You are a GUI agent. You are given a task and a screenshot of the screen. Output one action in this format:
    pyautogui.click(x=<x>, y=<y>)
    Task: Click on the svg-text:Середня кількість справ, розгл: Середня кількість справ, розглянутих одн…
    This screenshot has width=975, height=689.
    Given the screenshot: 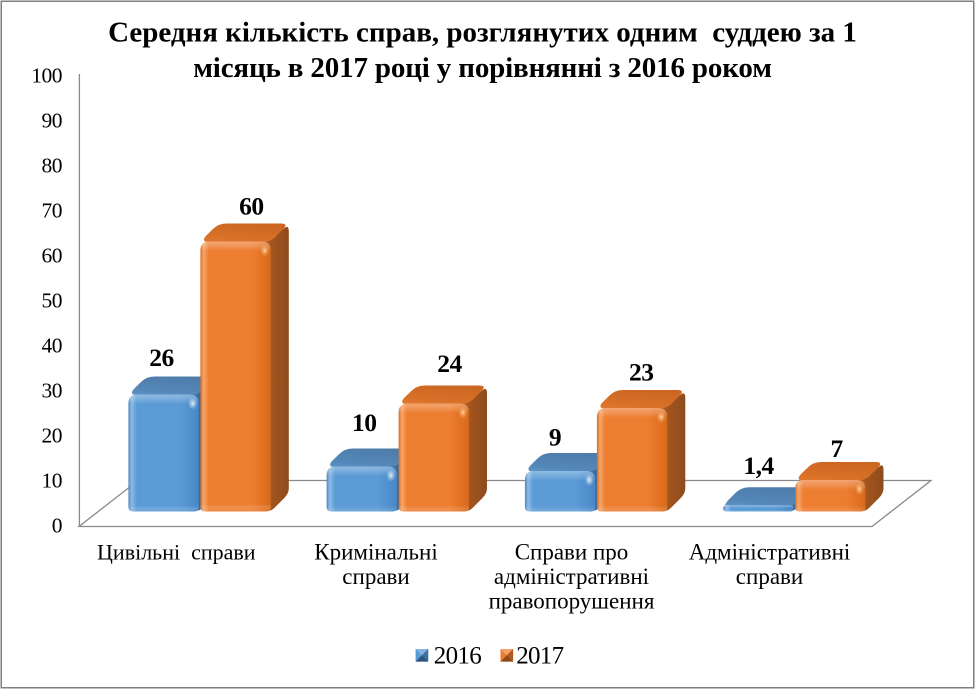 What is the action you would take?
    pyautogui.click(x=482, y=33)
    